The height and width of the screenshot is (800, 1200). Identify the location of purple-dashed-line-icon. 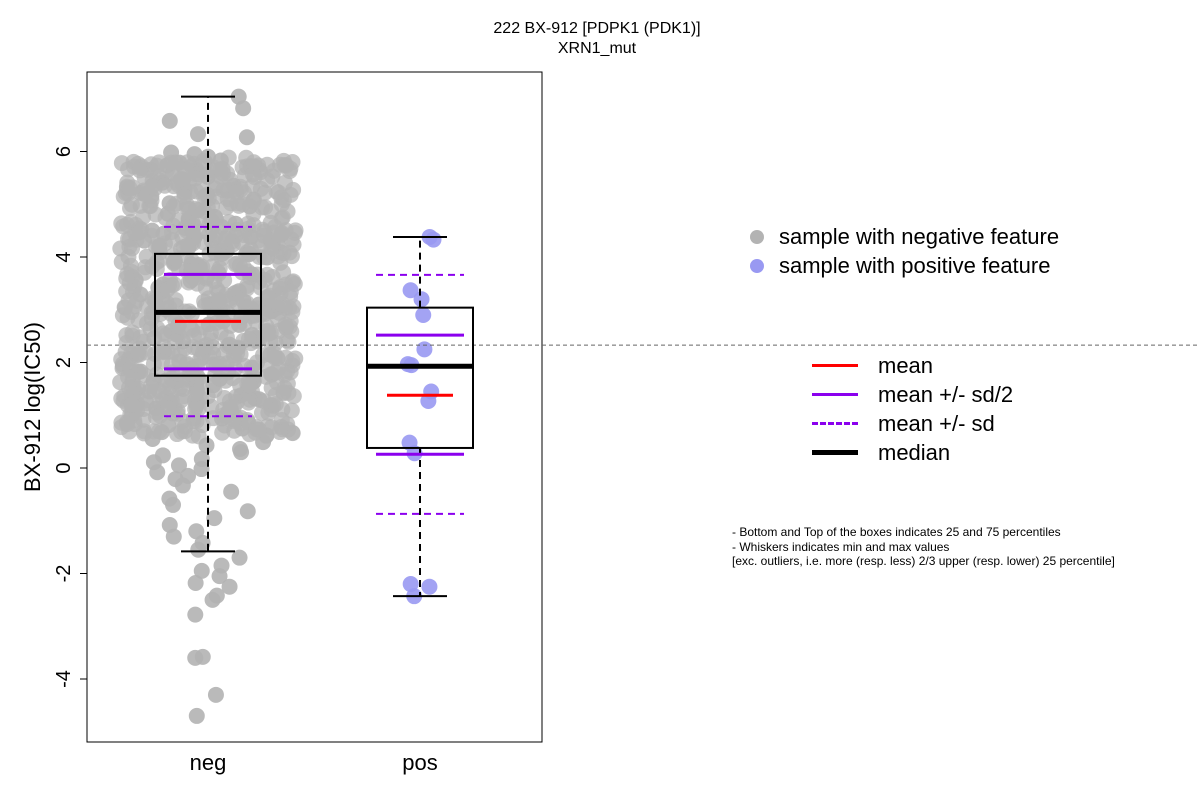
(835, 423).